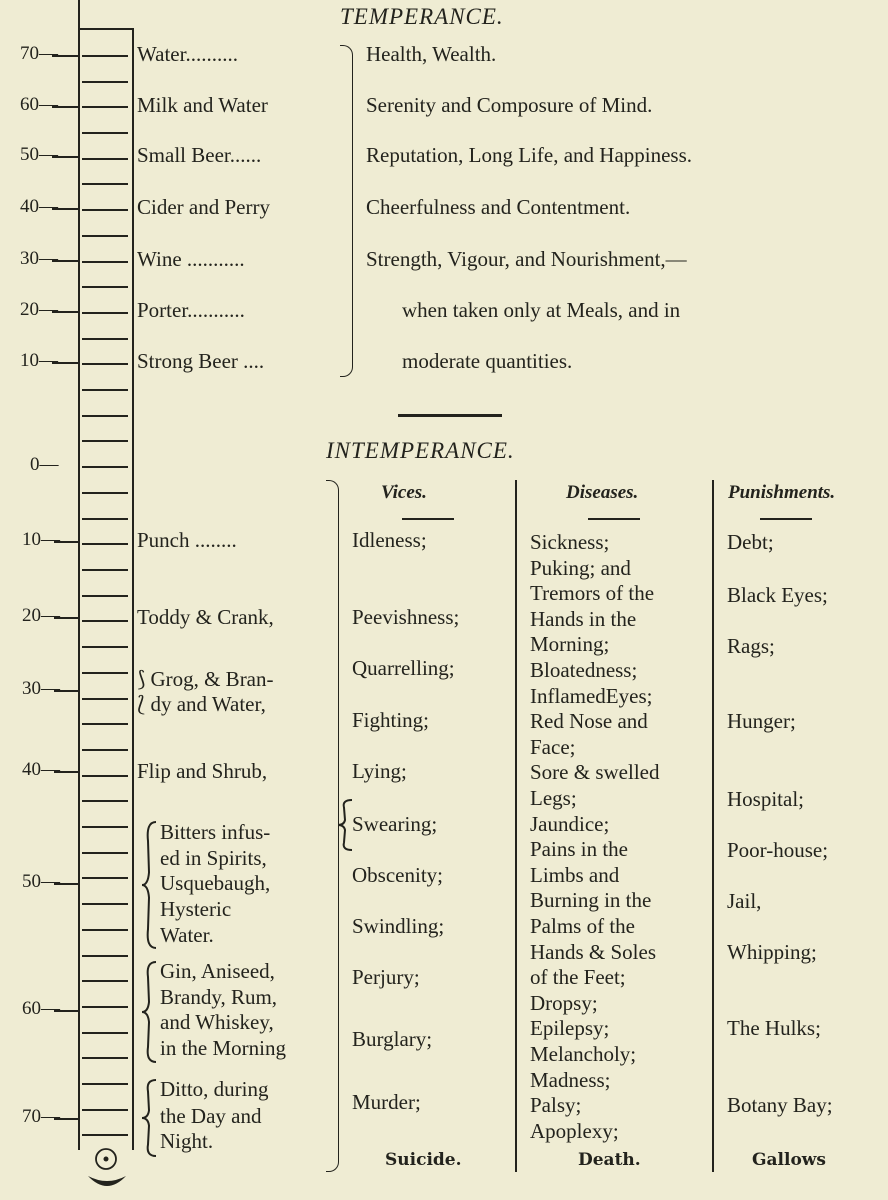  What do you see at coordinates (187, 935) in the screenshot?
I see `liquor-label: Water.` at bounding box center [187, 935].